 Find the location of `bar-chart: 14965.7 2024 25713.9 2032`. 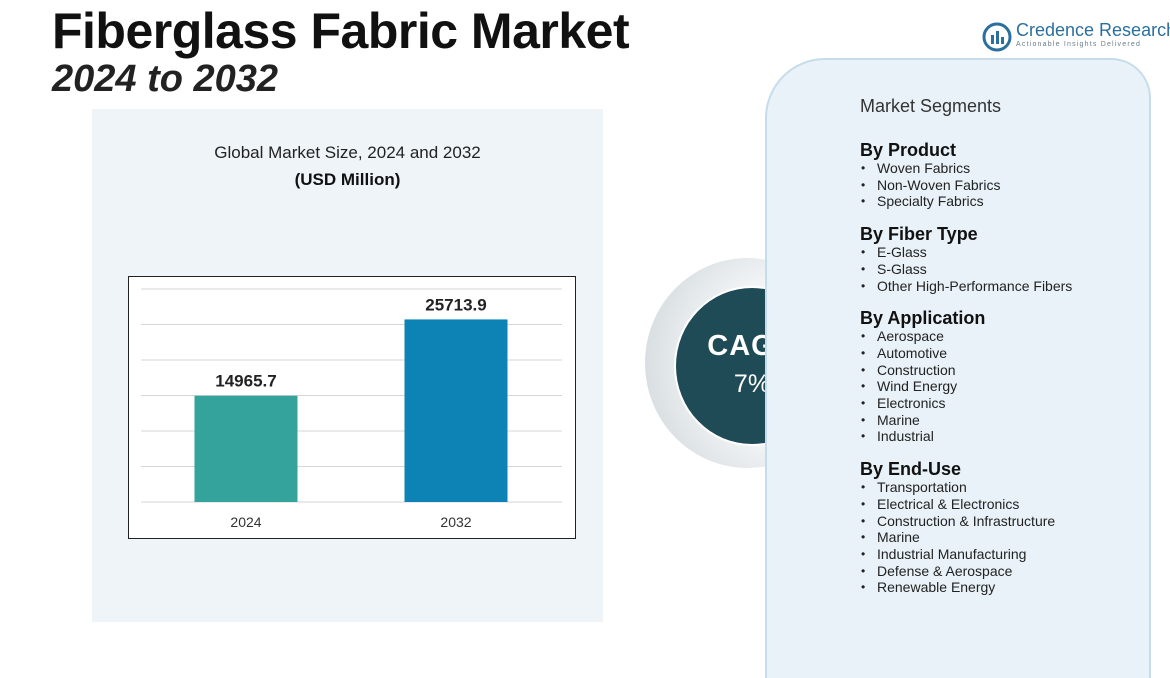

bar-chart: 14965.7 2024 25713.9 2032 is located at coordinates (352, 407).